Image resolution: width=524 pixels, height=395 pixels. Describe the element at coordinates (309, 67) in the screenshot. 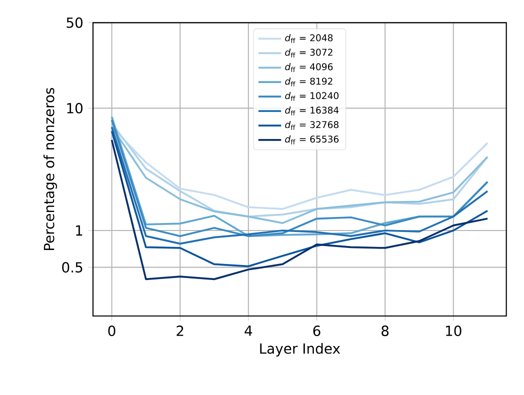

I see `legend-label: d$_{ff}$ = 4096` at that location.